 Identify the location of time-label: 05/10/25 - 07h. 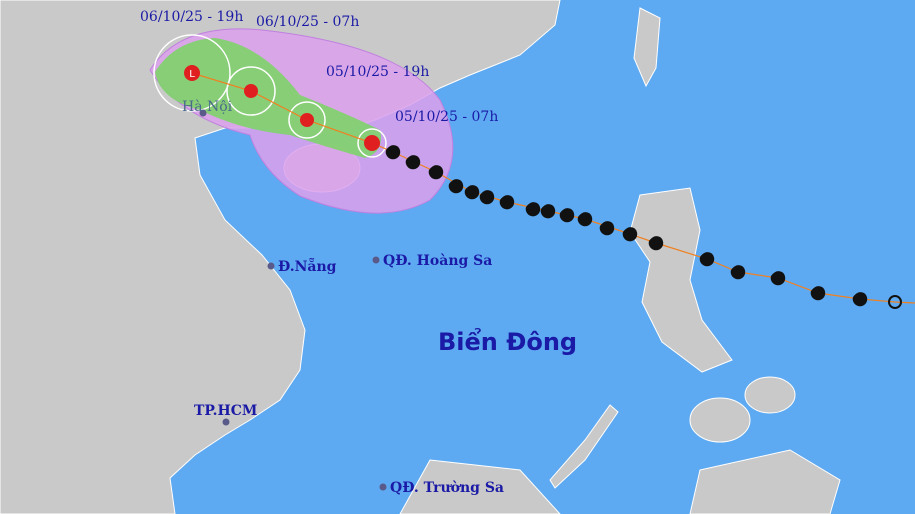
(446, 117).